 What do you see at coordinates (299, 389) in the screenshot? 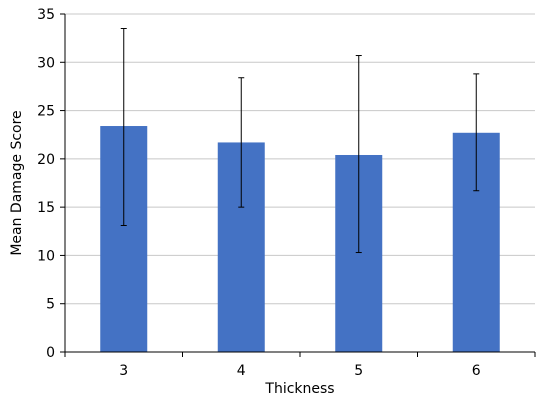
I see `x-axis-title: Thickness` at bounding box center [299, 389].